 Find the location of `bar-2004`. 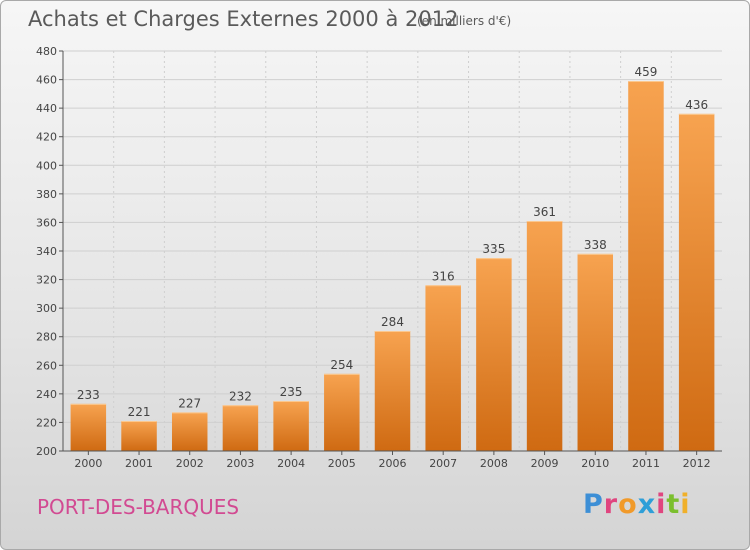

bar-2004 is located at coordinates (291, 426).